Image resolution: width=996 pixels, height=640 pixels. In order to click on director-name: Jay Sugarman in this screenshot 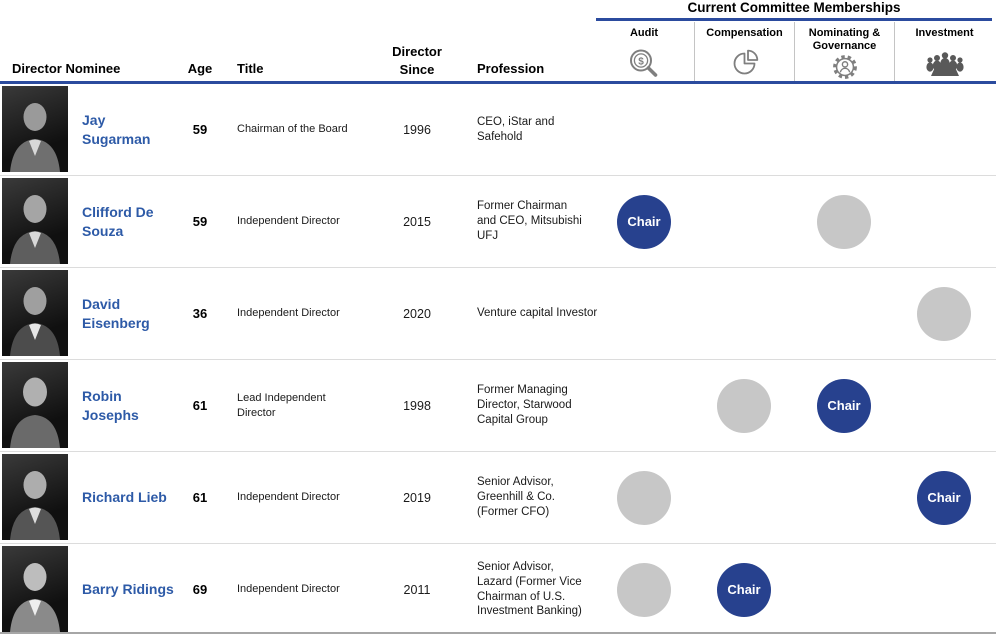, I will do `click(116, 129)`.